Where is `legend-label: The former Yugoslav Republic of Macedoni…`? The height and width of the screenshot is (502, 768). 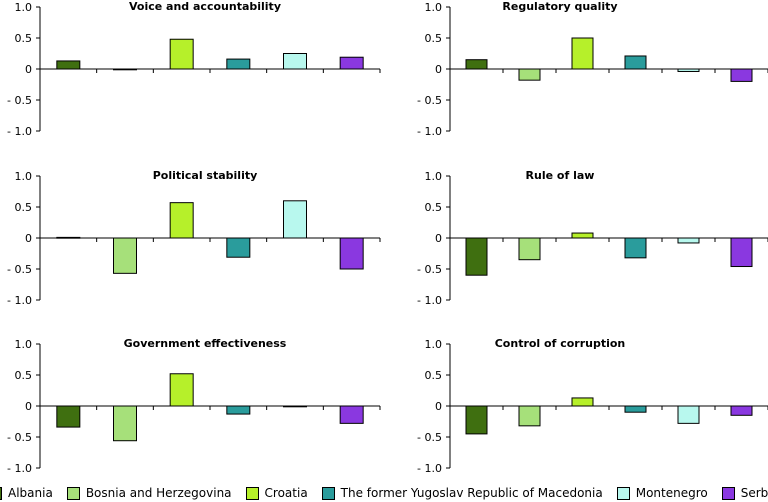 legend-label: The former Yugoslav Republic of Macedoni… is located at coordinates (471, 493).